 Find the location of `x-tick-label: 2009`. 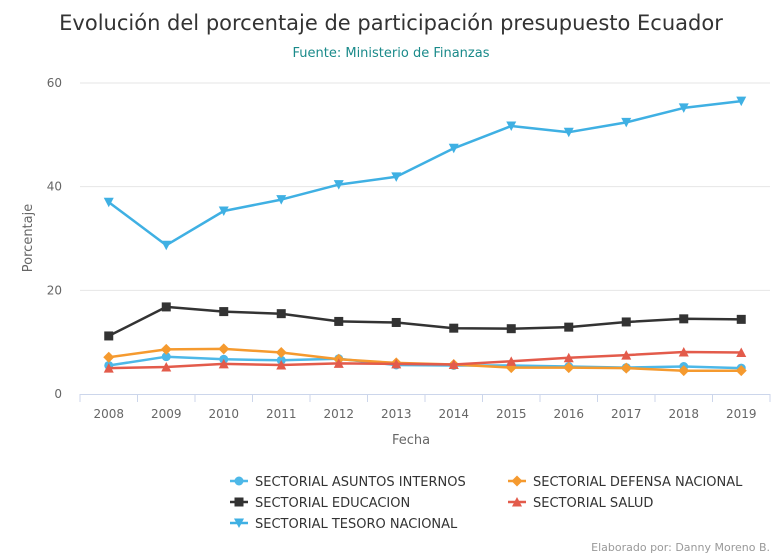

x-tick-label: 2009 is located at coordinates (166, 414).